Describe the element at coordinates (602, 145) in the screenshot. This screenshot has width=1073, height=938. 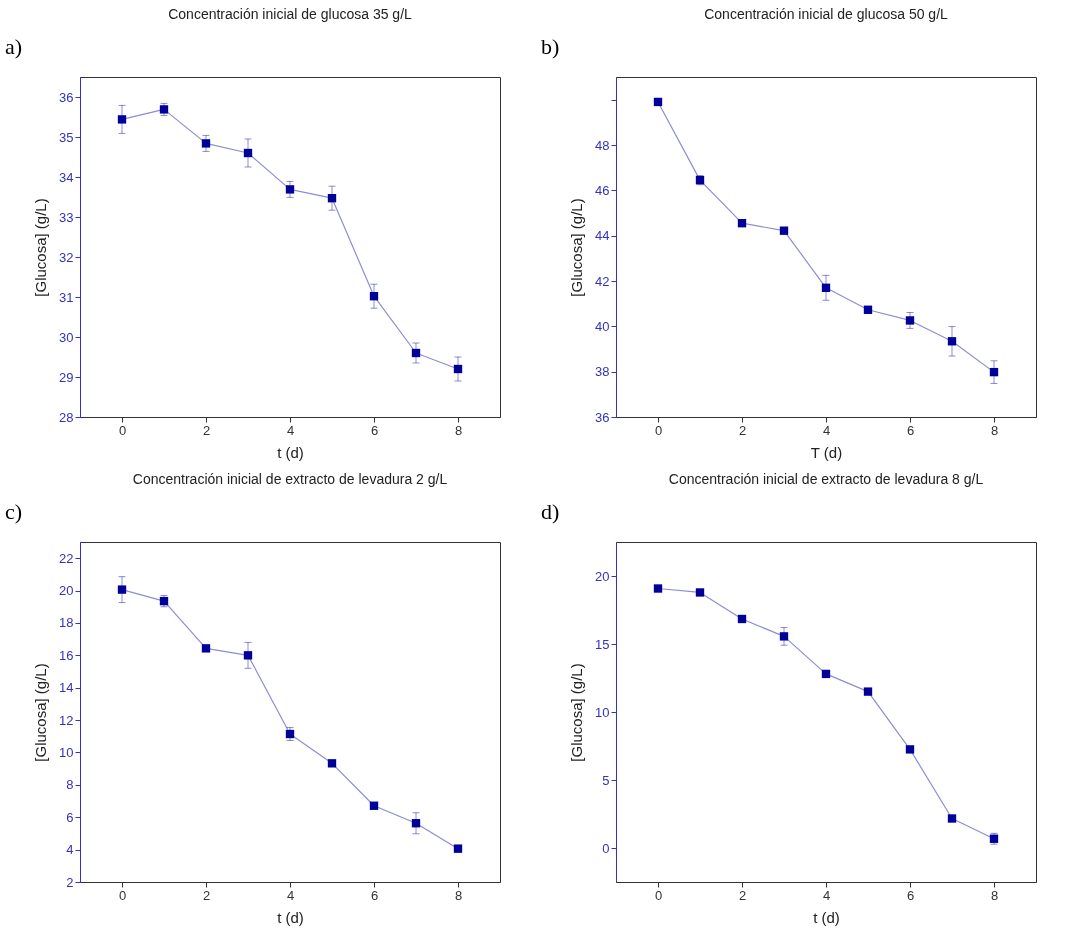
I see `y-tick-label: 48` at that location.